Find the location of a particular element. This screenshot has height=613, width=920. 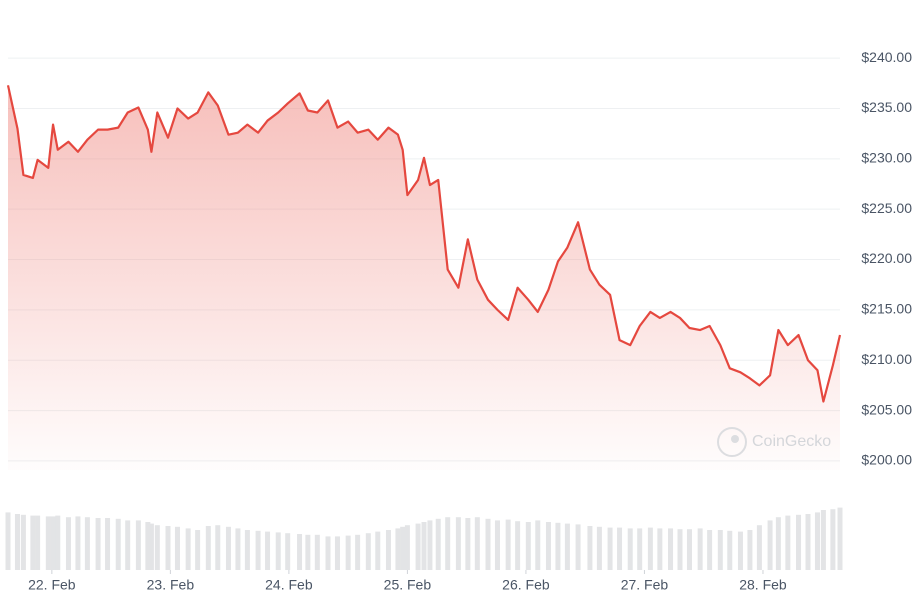

y-tick-label: $215.00 is located at coordinates (886, 309).